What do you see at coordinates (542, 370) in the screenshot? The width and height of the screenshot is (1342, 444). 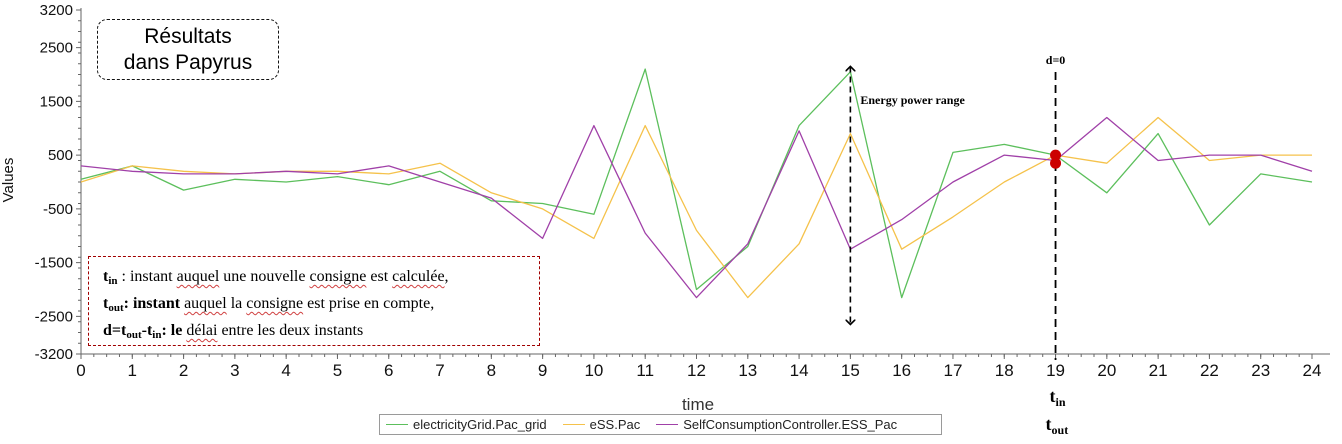 I see `x-tick-label: 9` at bounding box center [542, 370].